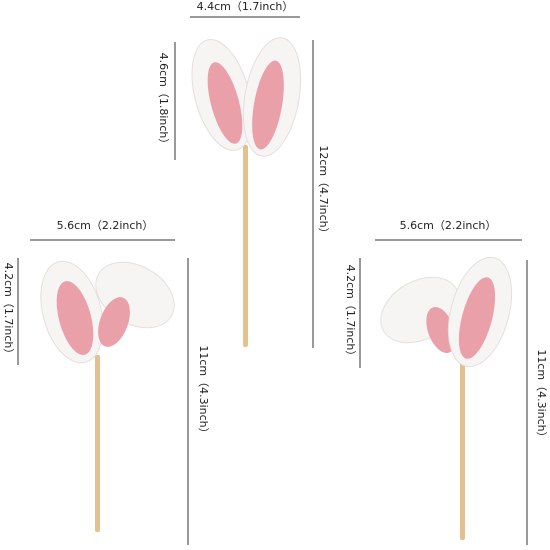 The image size is (550, 550). I want to click on bunny-top, so click(246, 192).